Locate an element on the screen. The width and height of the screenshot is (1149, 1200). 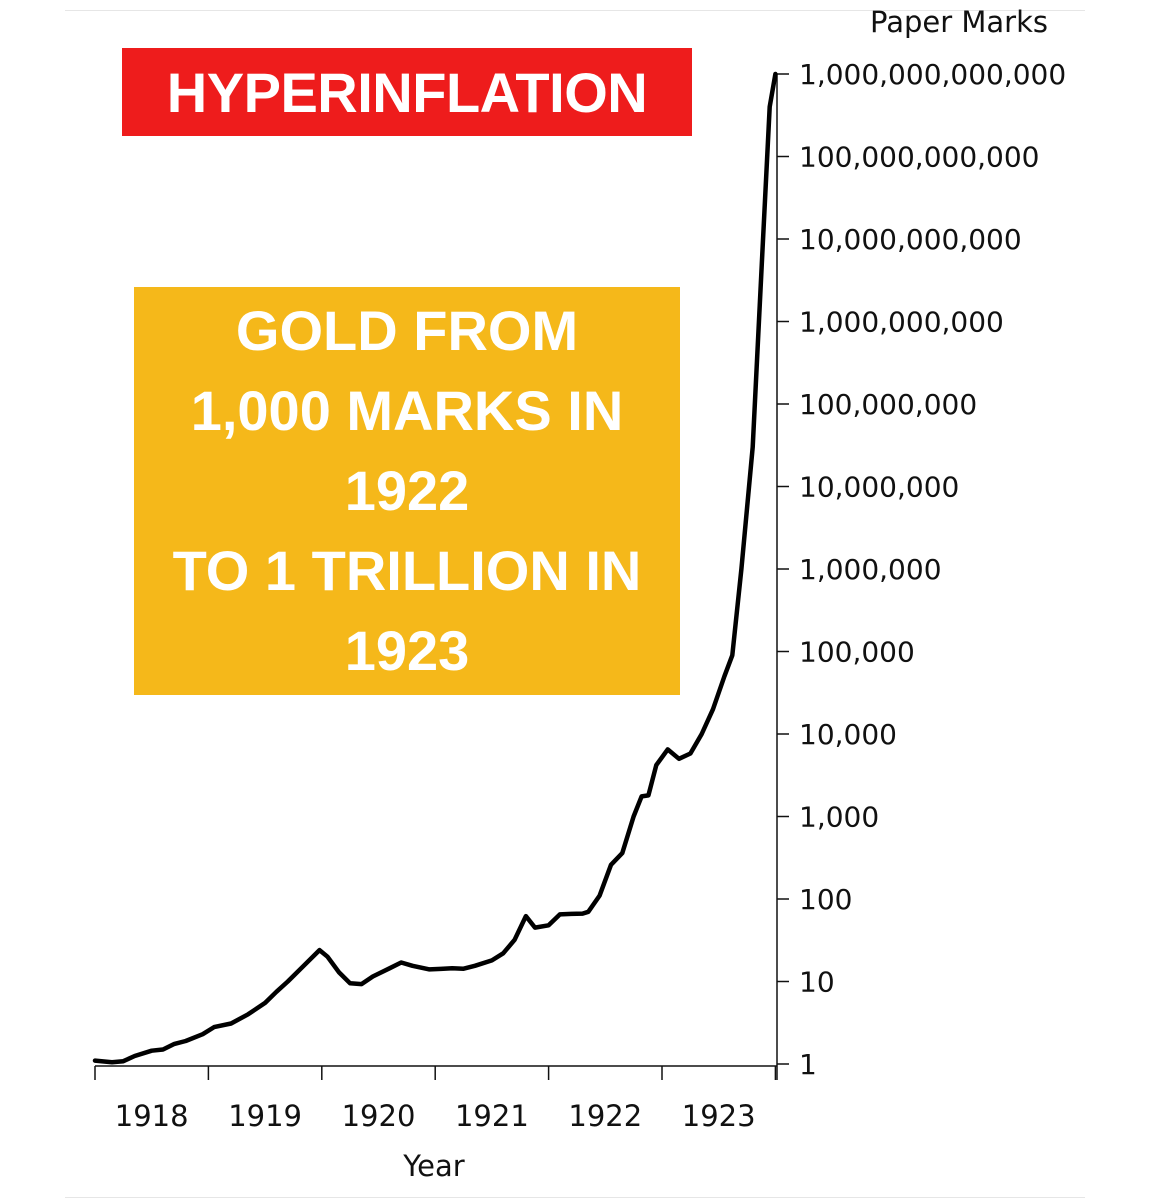
y-tick-label: 10,000,000 is located at coordinates (879, 487).